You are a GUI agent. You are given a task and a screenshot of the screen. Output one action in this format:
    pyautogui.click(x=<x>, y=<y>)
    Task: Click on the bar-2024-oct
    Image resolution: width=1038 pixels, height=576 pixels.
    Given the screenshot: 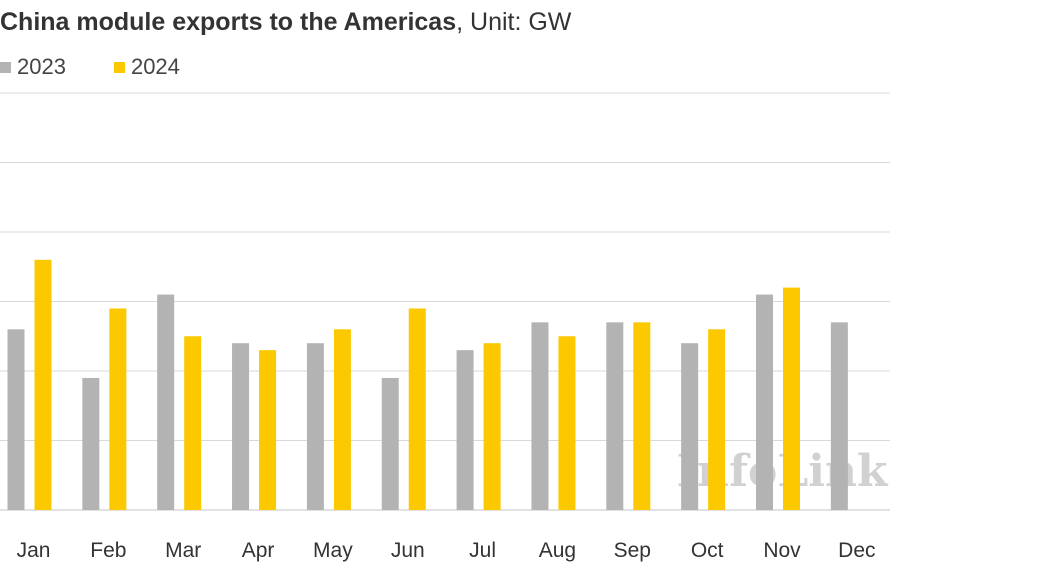 What is the action you would take?
    pyautogui.click(x=717, y=419)
    